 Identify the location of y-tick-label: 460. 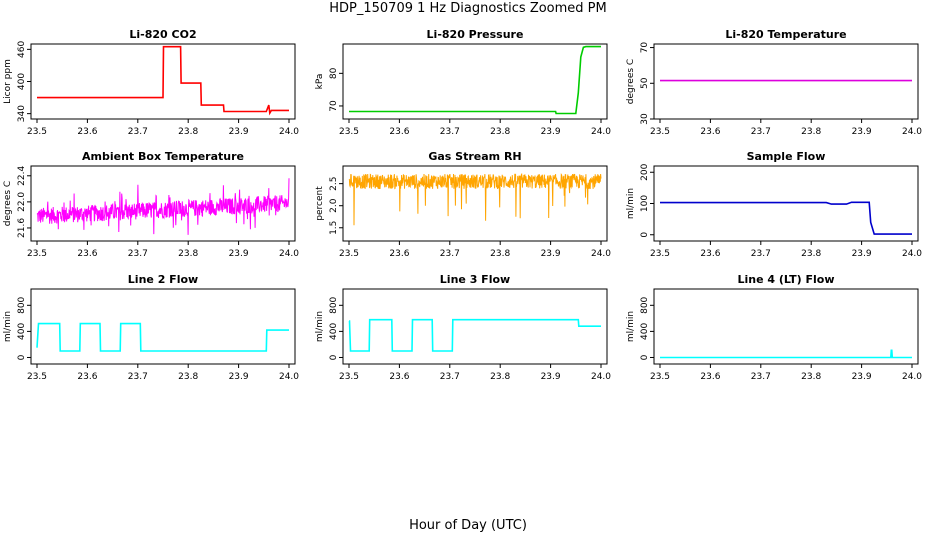
(22, 48).